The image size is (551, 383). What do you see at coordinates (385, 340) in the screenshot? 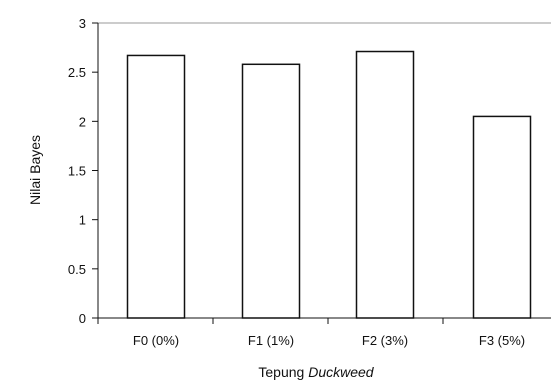
I see `x-tick-label: F2 (3%)` at bounding box center [385, 340].